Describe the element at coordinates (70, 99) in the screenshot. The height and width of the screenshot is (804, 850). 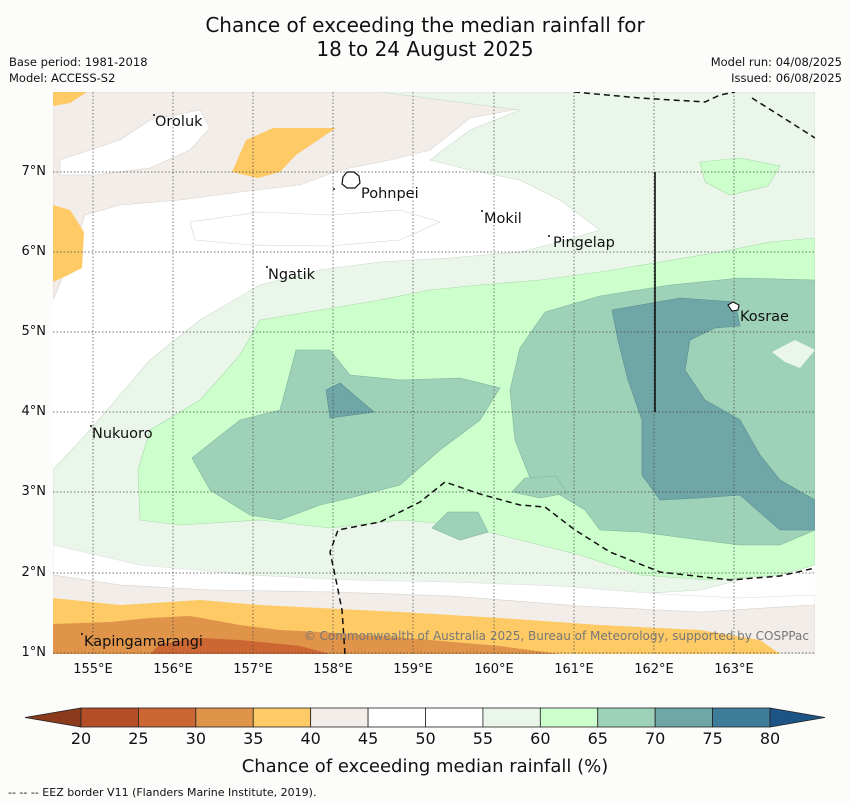
I see `contour-fill-35-40-a` at that location.